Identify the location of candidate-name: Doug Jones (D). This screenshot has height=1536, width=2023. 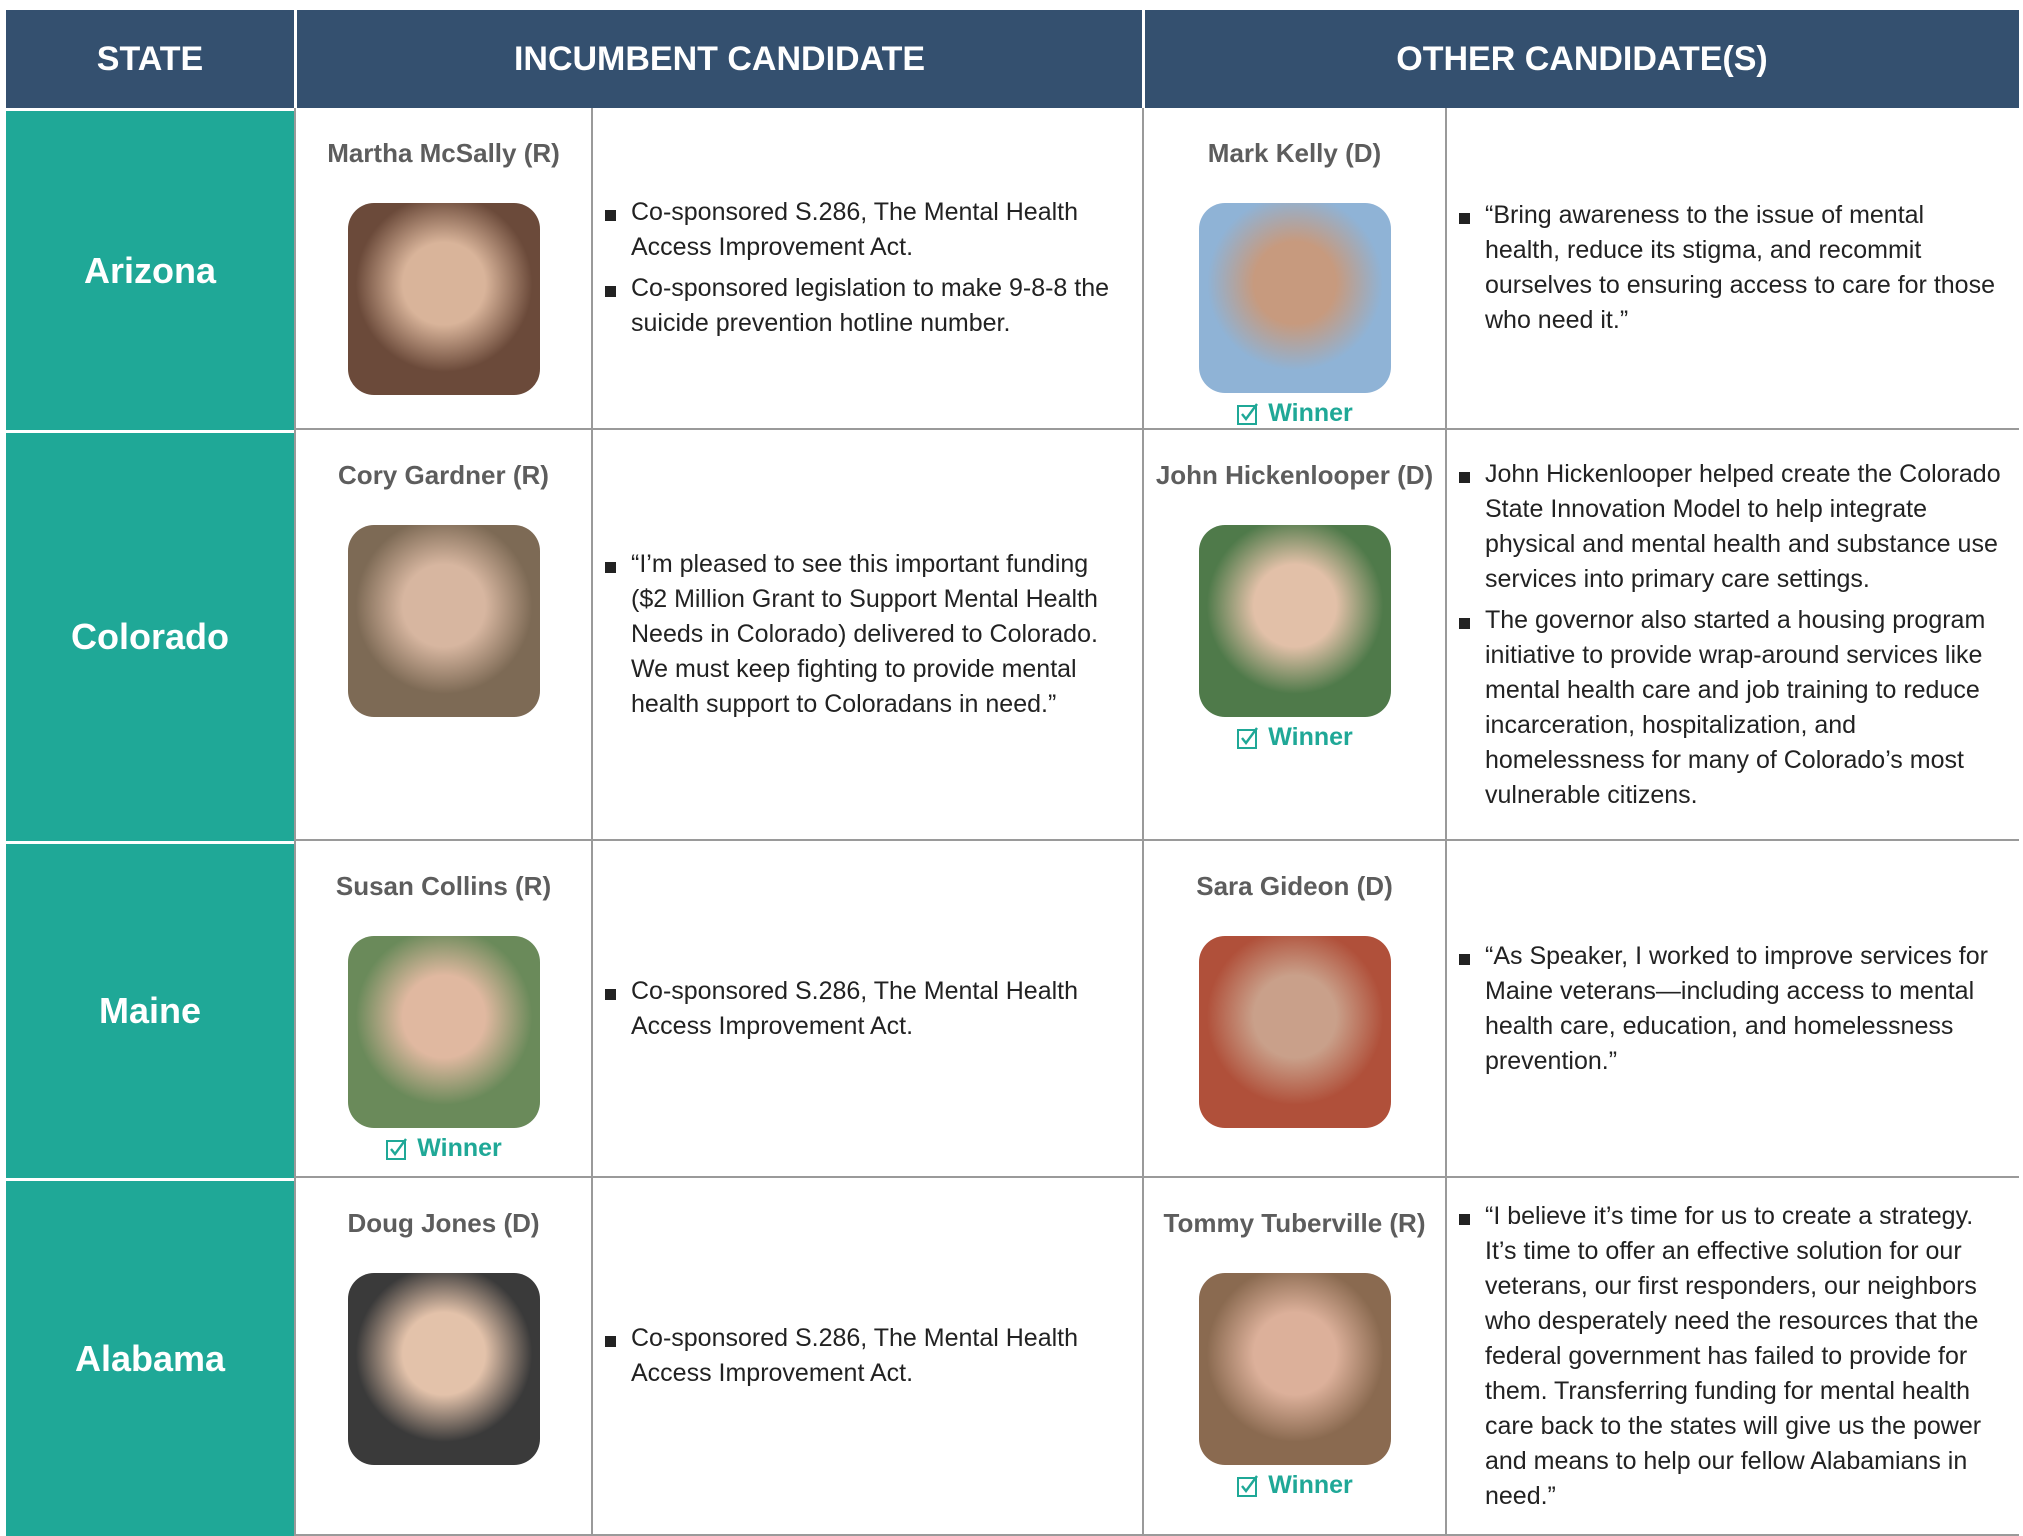
(443, 1223).